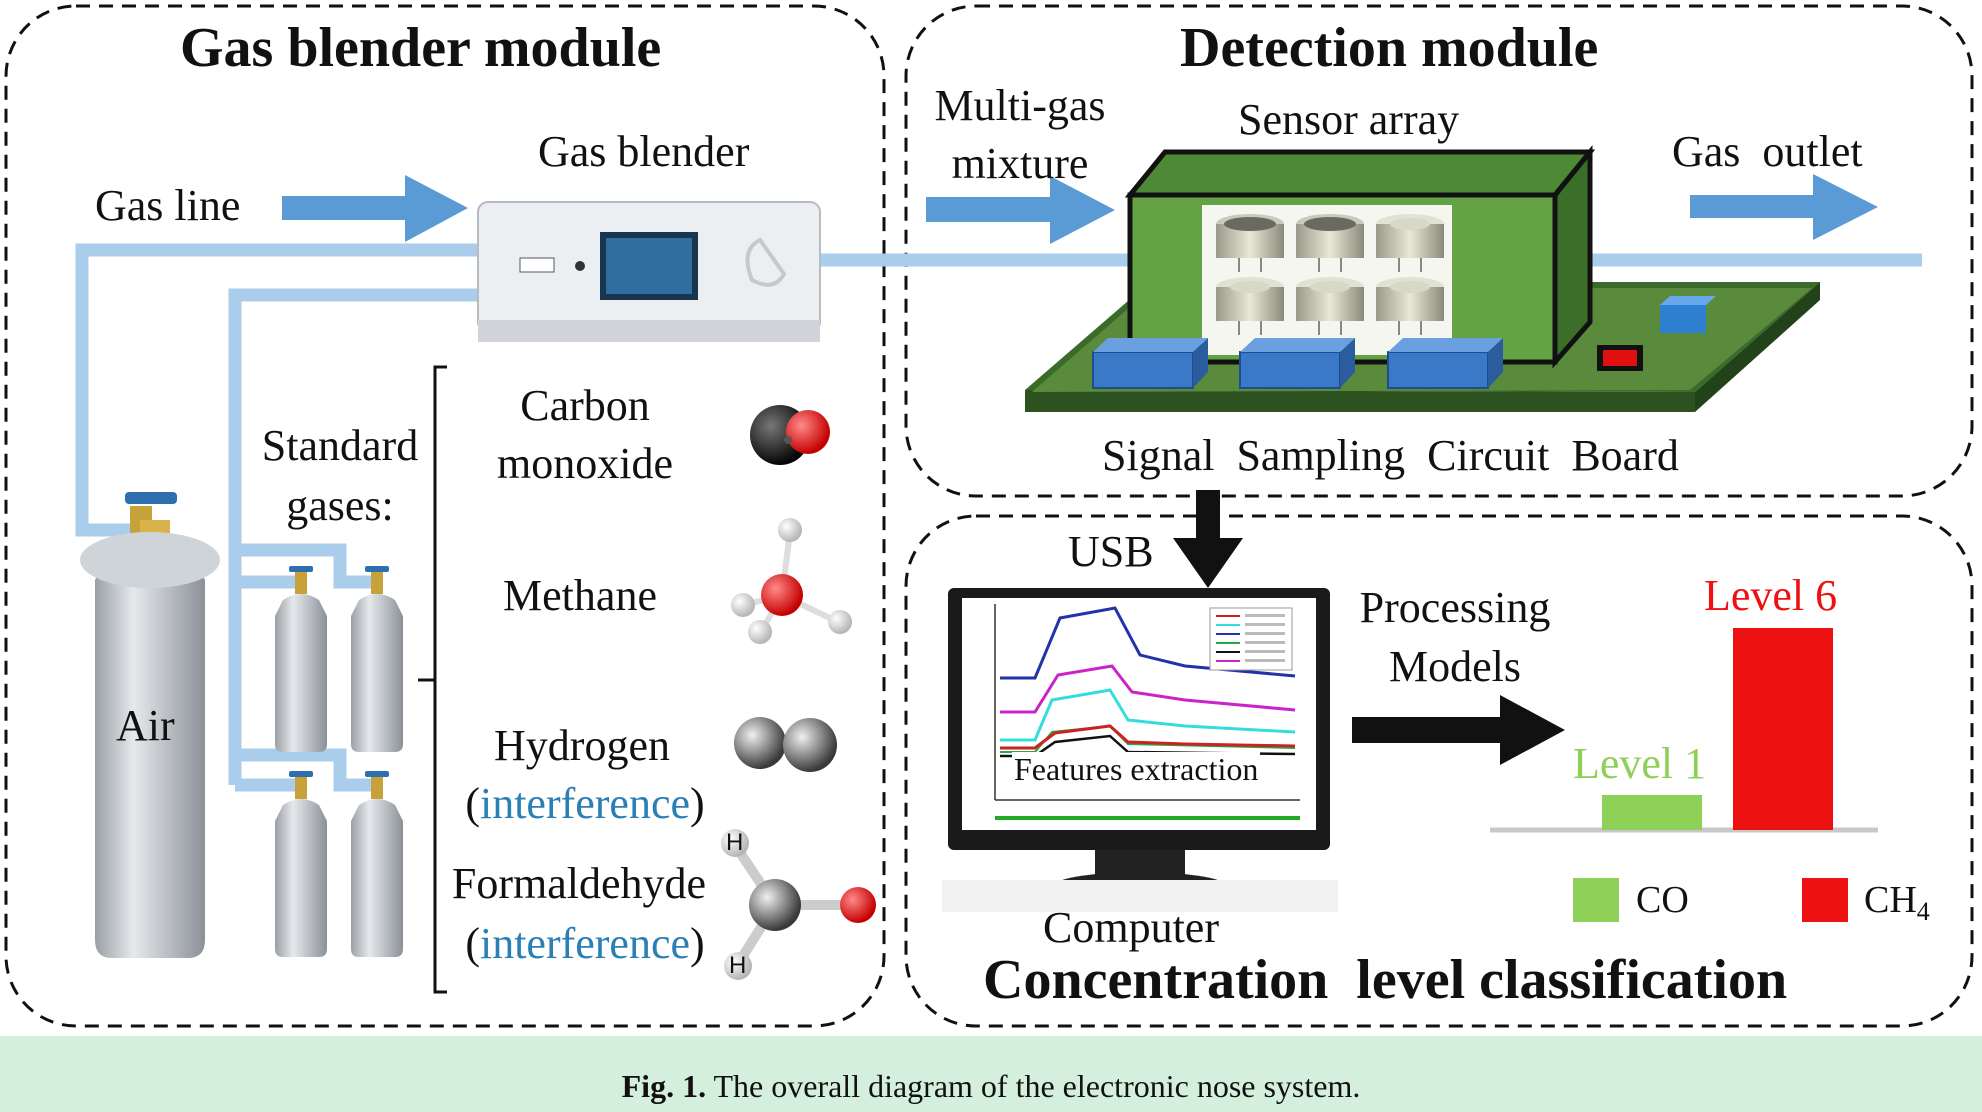  I want to click on gas-outlet-arrow, so click(1784, 207).